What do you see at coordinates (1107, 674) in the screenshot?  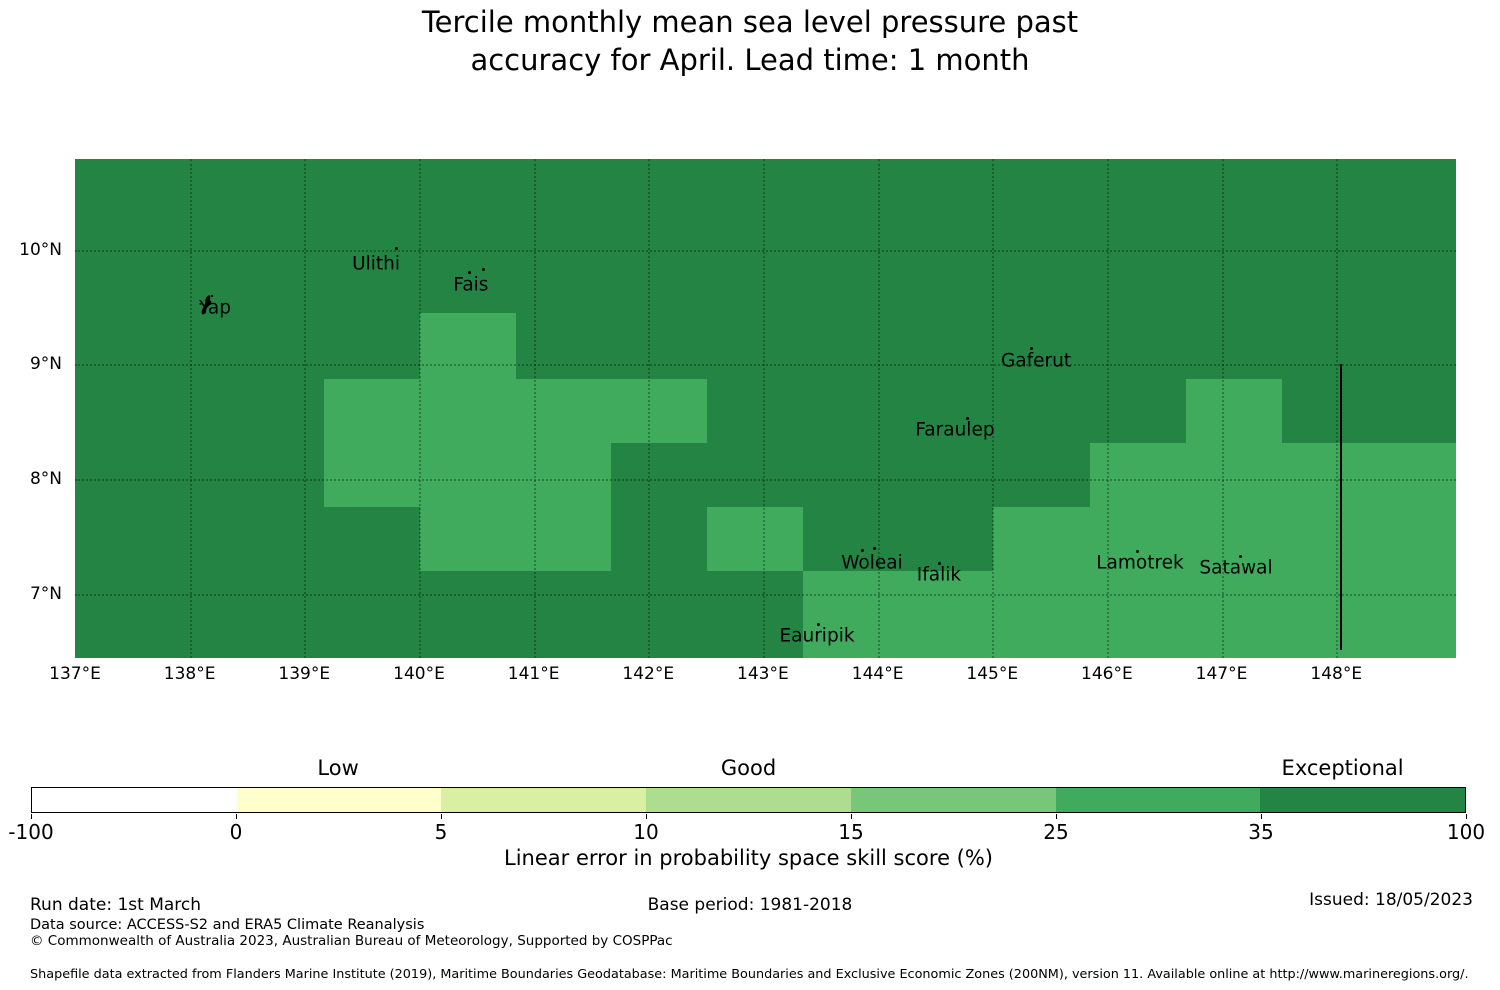 I see `x-tick-label: 146°E` at bounding box center [1107, 674].